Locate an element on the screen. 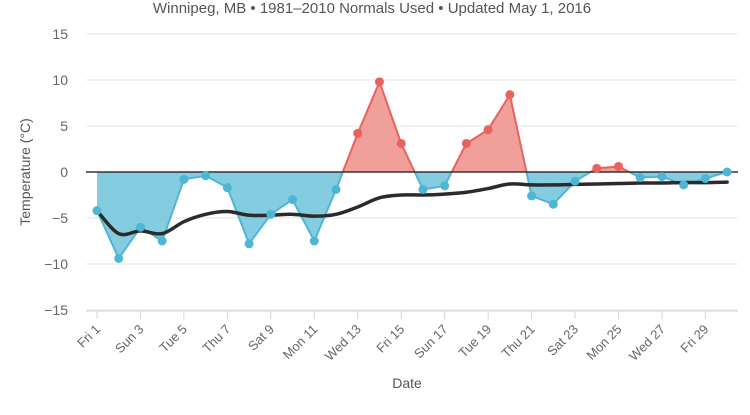 Image resolution: width=750 pixels, height=415 pixels. x-tick-label: Tue 5 is located at coordinates (173, 339).